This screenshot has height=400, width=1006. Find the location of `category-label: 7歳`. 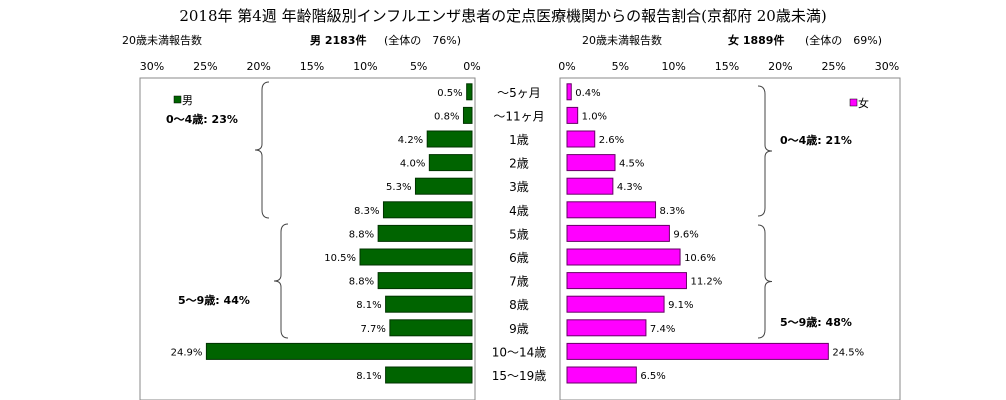

category-label: 7歳 is located at coordinates (519, 282).